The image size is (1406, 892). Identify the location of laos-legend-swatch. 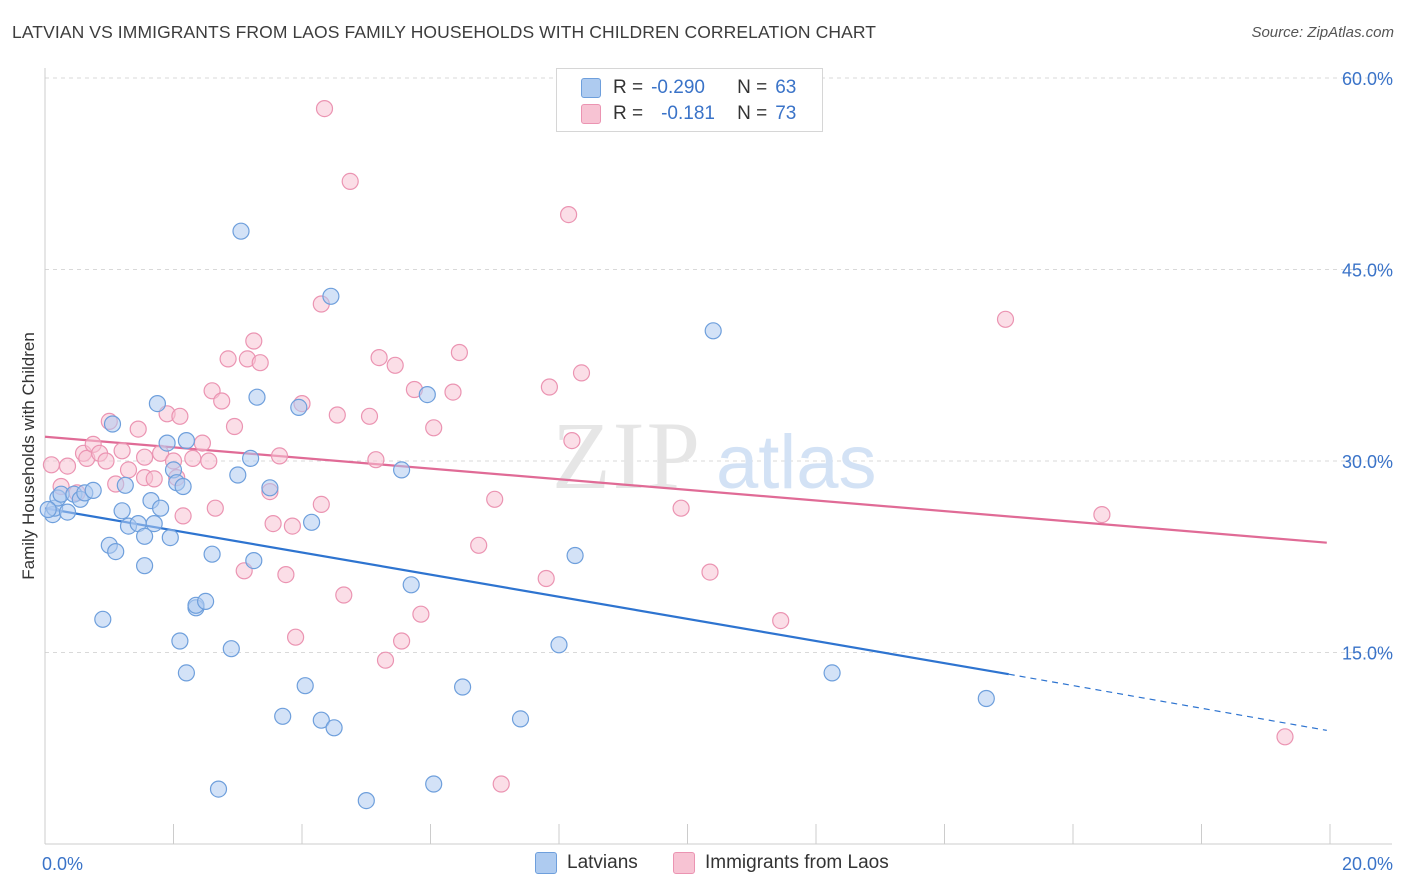
(684, 863).